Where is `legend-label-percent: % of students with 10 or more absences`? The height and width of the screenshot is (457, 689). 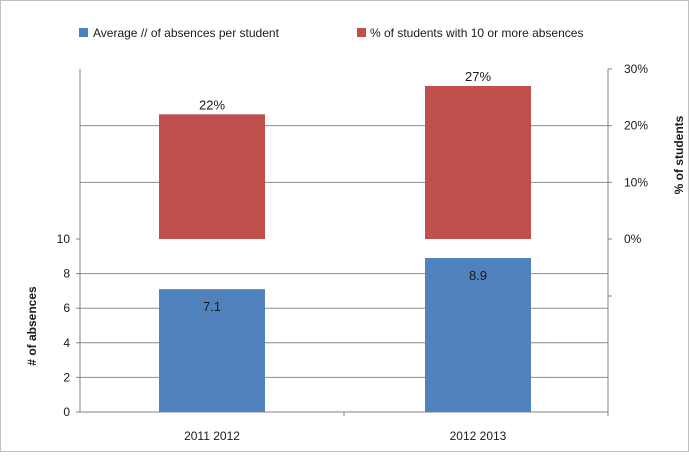 legend-label-percent: % of students with 10 or more absences is located at coordinates (476, 33).